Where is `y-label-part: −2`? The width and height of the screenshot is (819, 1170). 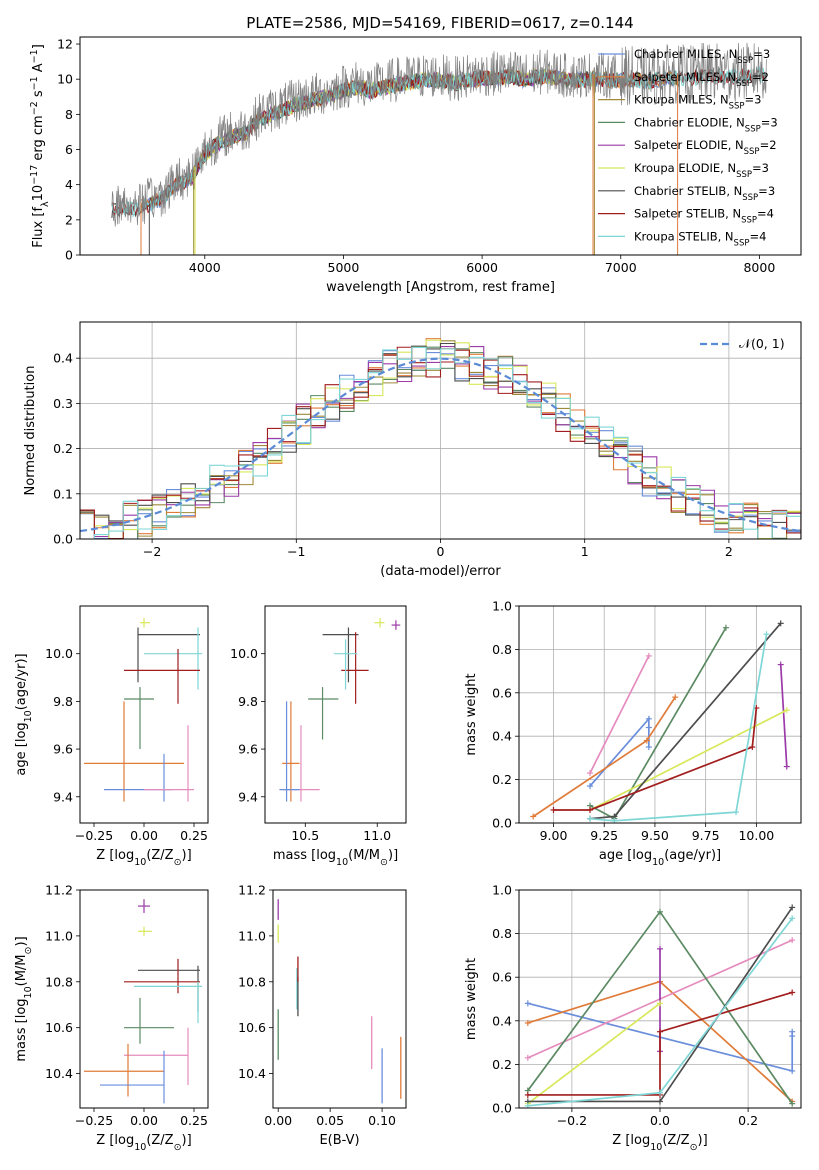 y-label-part: −2 is located at coordinates (34, 108).